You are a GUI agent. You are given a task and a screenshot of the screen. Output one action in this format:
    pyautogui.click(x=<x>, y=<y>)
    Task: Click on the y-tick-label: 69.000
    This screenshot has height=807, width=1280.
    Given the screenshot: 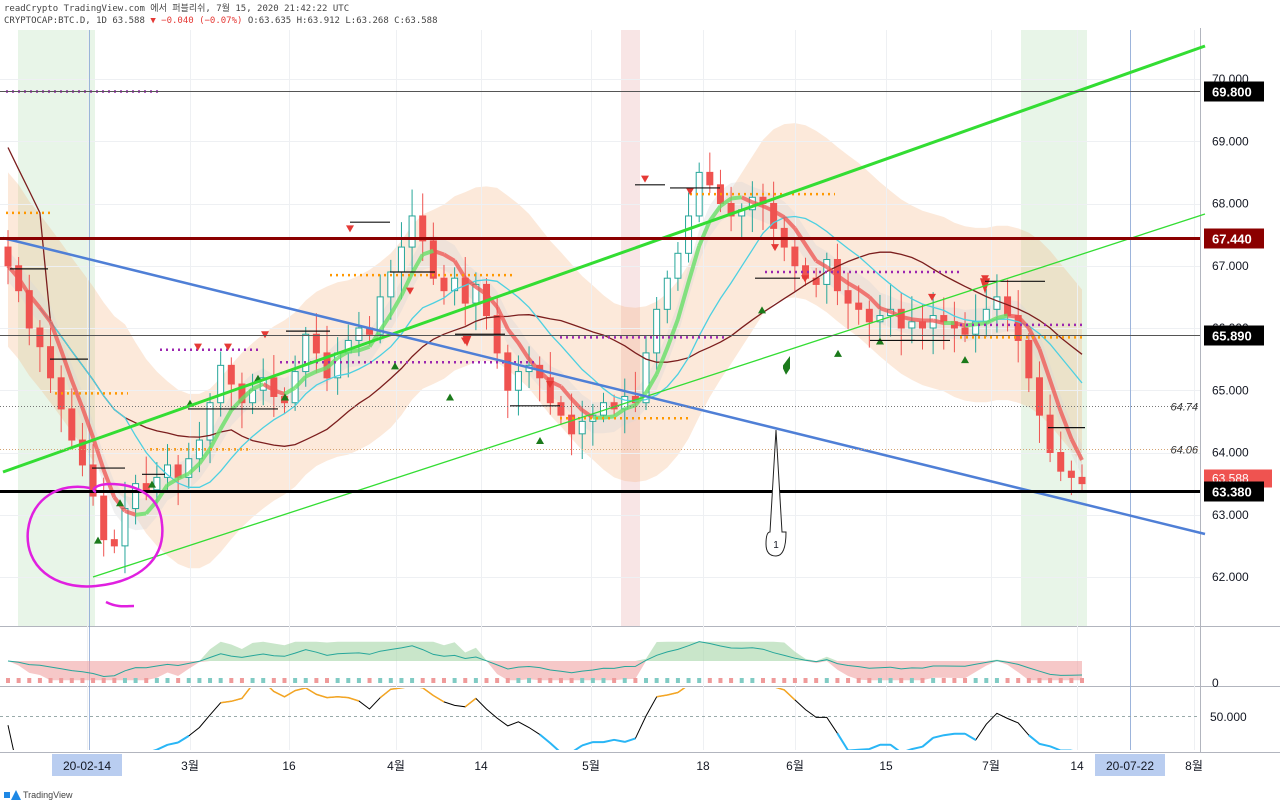 What is the action you would take?
    pyautogui.click(x=1230, y=141)
    